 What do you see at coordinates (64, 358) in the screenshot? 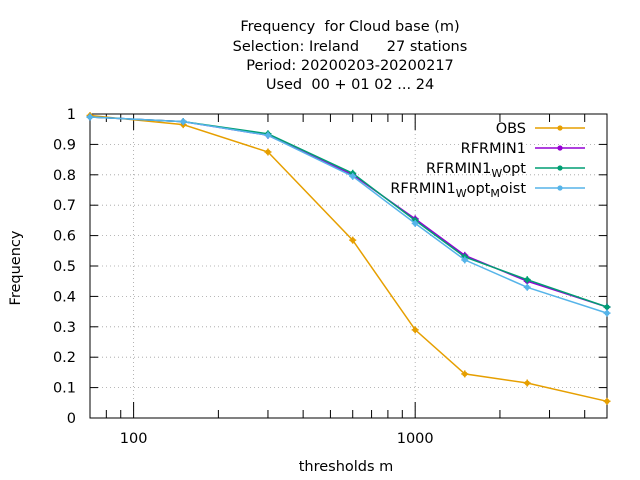
I see `y-tick-label: 0.2` at bounding box center [64, 358].